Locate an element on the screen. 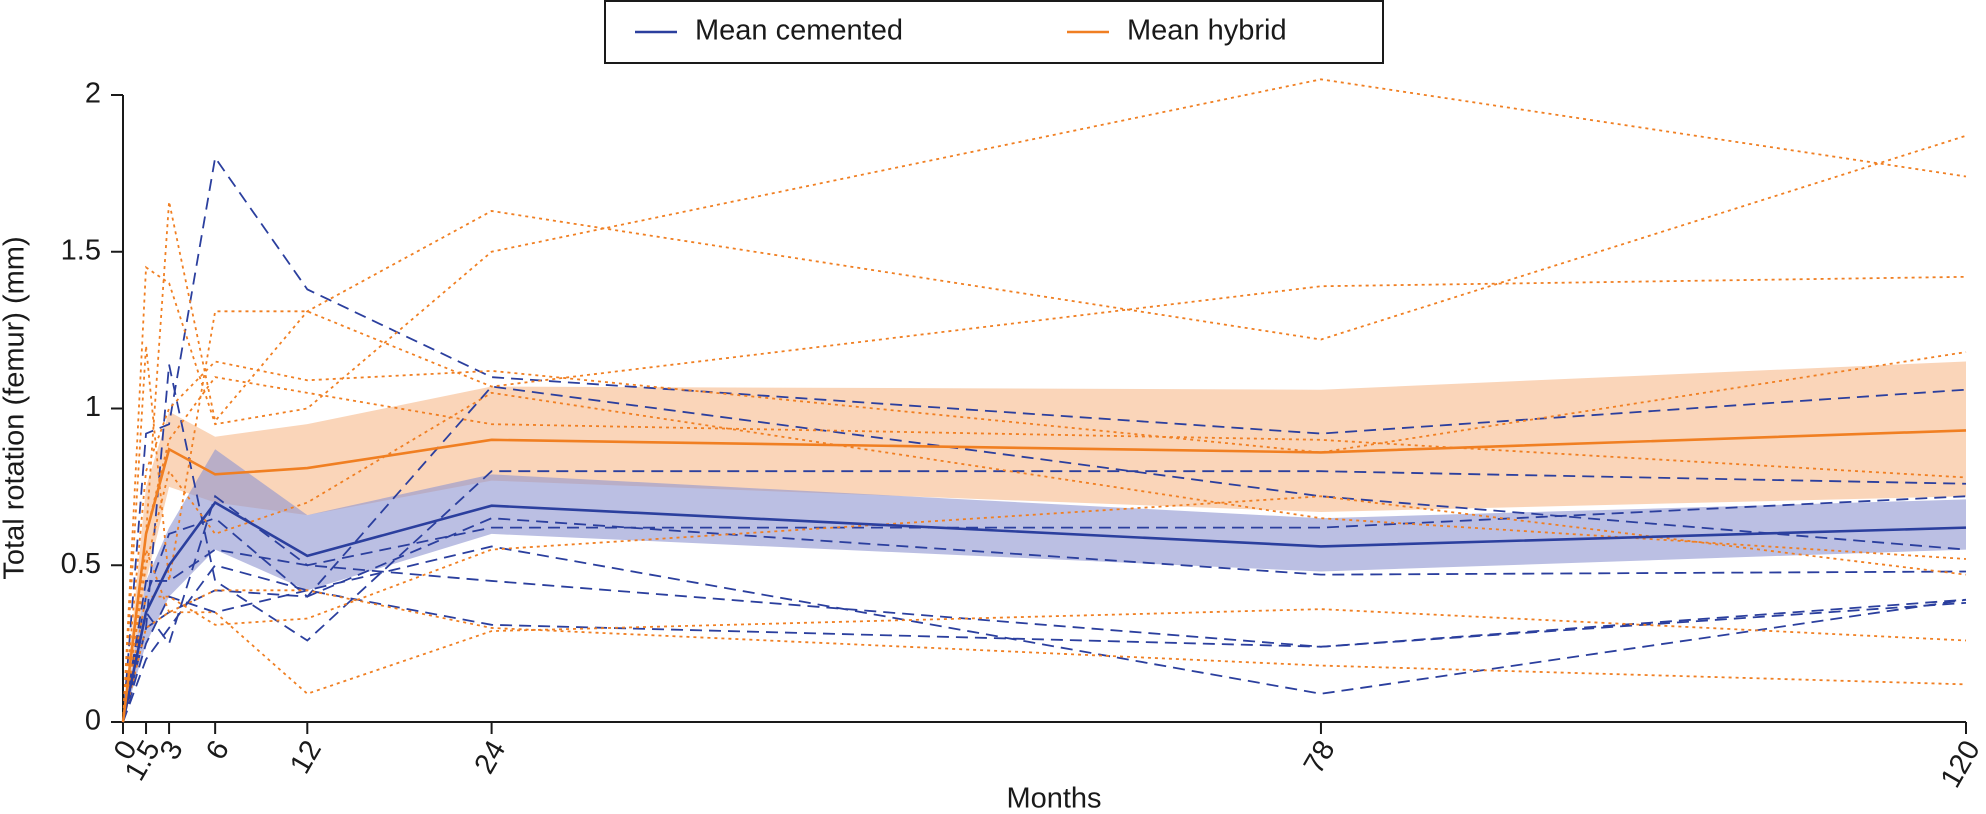  legend-label: Mean hybrid is located at coordinates (1207, 31).